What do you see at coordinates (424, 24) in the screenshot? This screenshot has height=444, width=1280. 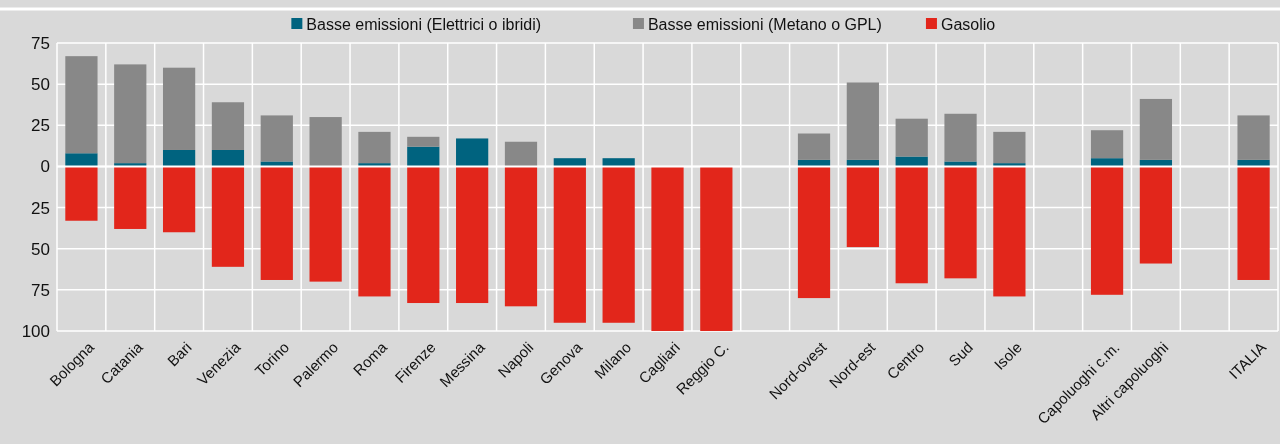 I see `legend-label: Basse emissioni (Elettrici o ibridi)` at bounding box center [424, 24].